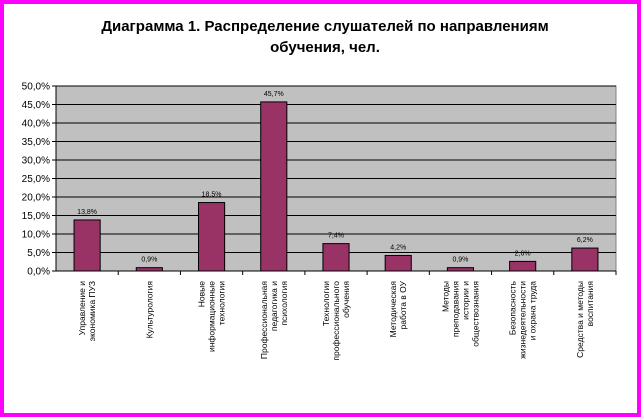  What do you see at coordinates (475, 314) in the screenshot?
I see `x-category-label-line: обществознания` at bounding box center [475, 314].